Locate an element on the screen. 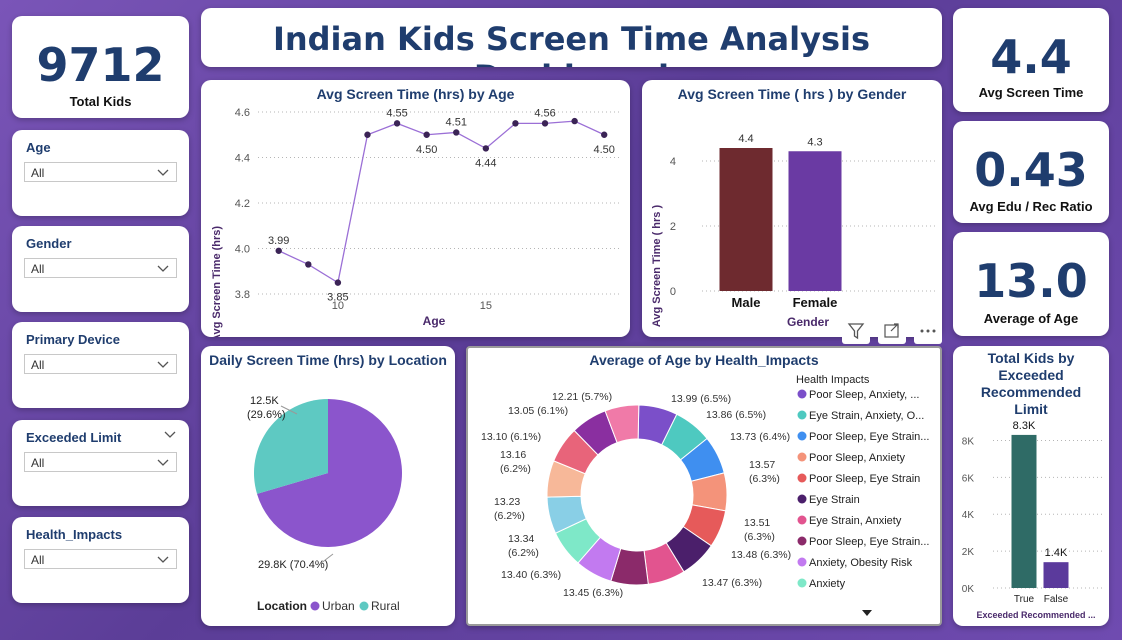 The height and width of the screenshot is (640, 1122). slicer-primary-device: Primary Device All is located at coordinates (100, 365).